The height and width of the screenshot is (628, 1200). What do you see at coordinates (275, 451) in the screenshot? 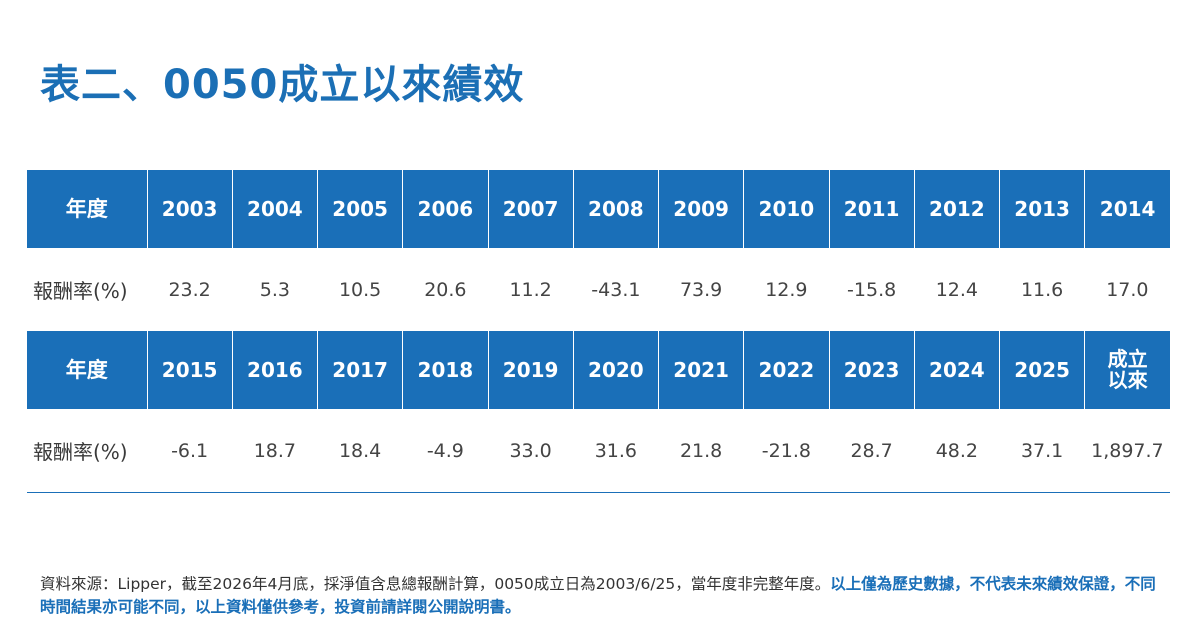
I see `return-cell: 18.7` at bounding box center [275, 451].